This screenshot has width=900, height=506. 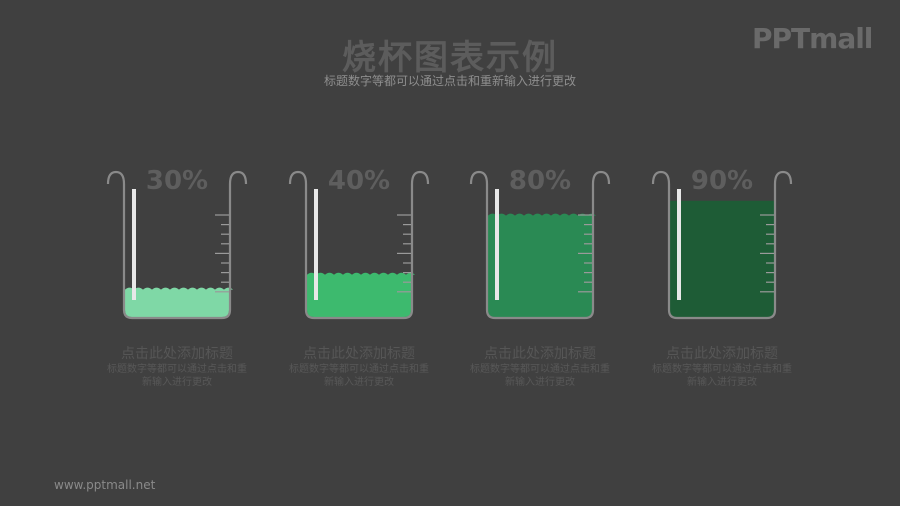 I want to click on page-subtitle: 标题数字等都可以通过点击和重新输入进行更改, so click(x=449, y=81).